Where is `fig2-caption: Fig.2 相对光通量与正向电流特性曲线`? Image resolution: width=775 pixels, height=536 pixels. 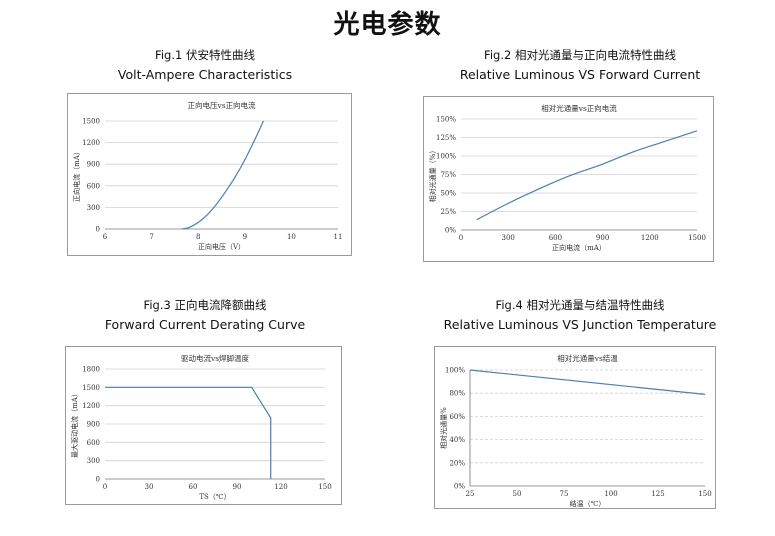 fig2-caption: Fig.2 相对光通量与正向电流特性曲线 is located at coordinates (580, 55).